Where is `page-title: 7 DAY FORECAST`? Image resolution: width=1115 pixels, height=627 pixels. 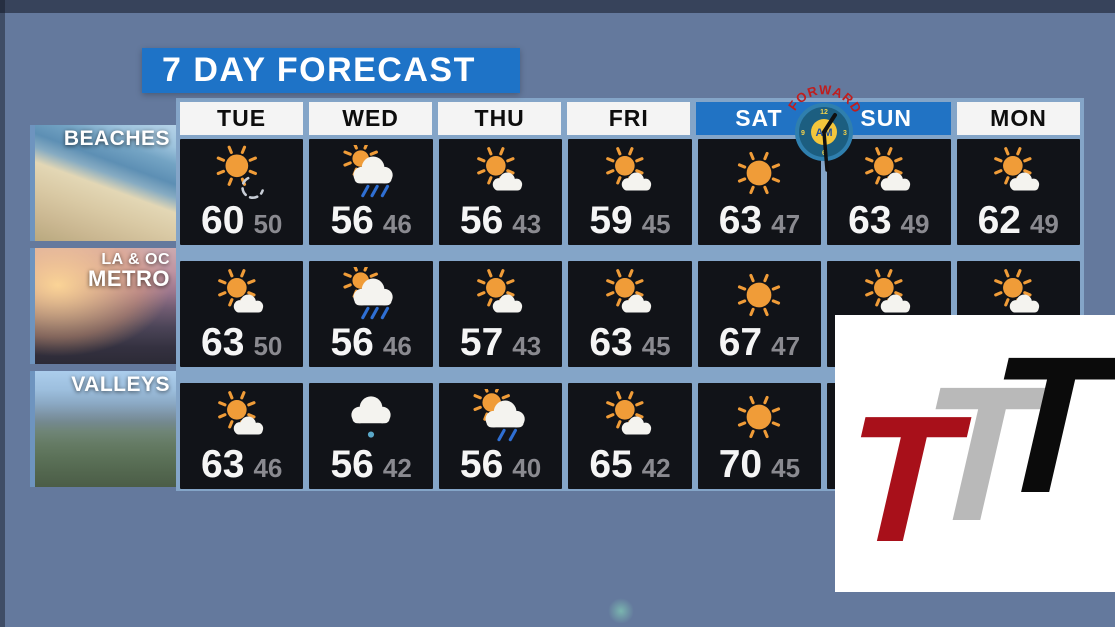 page-title: 7 DAY FORECAST is located at coordinates (319, 70).